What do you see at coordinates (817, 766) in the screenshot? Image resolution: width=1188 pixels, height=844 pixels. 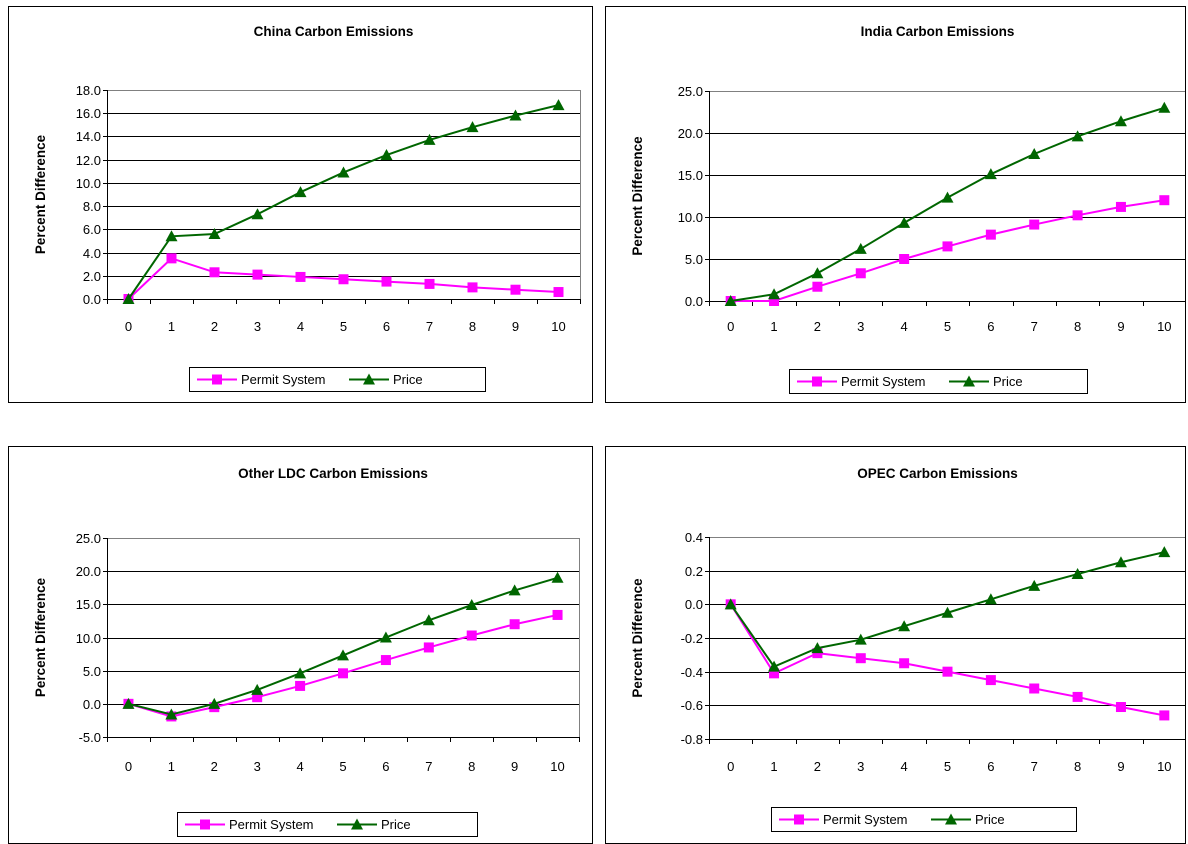 I see `x-tick-label: 2` at bounding box center [817, 766].